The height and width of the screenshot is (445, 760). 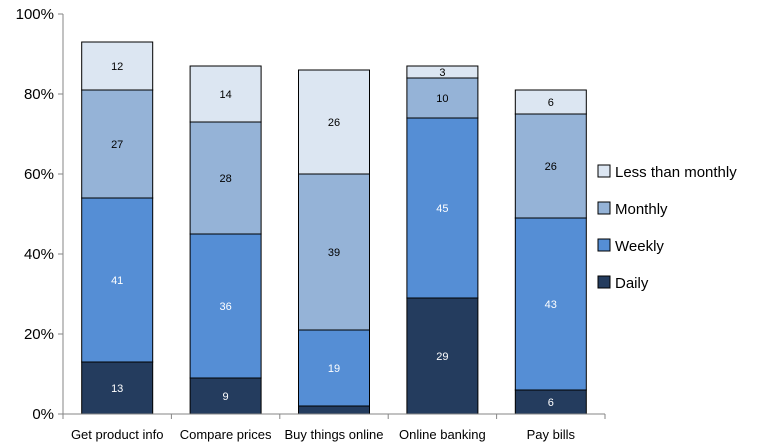 What do you see at coordinates (641, 209) in the screenshot?
I see `legend-label: Monthly` at bounding box center [641, 209].